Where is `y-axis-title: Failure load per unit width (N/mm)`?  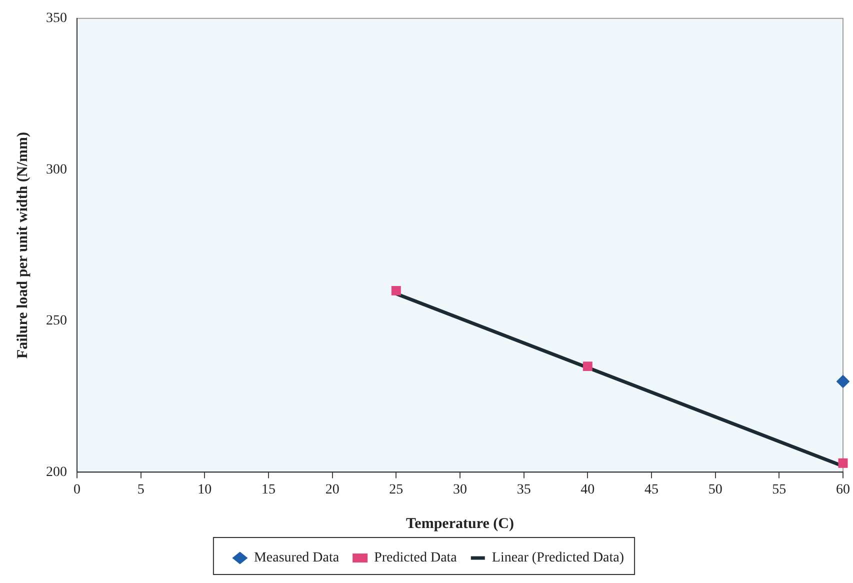 y-axis-title: Failure load per unit width (N/mm) is located at coordinates (22, 245).